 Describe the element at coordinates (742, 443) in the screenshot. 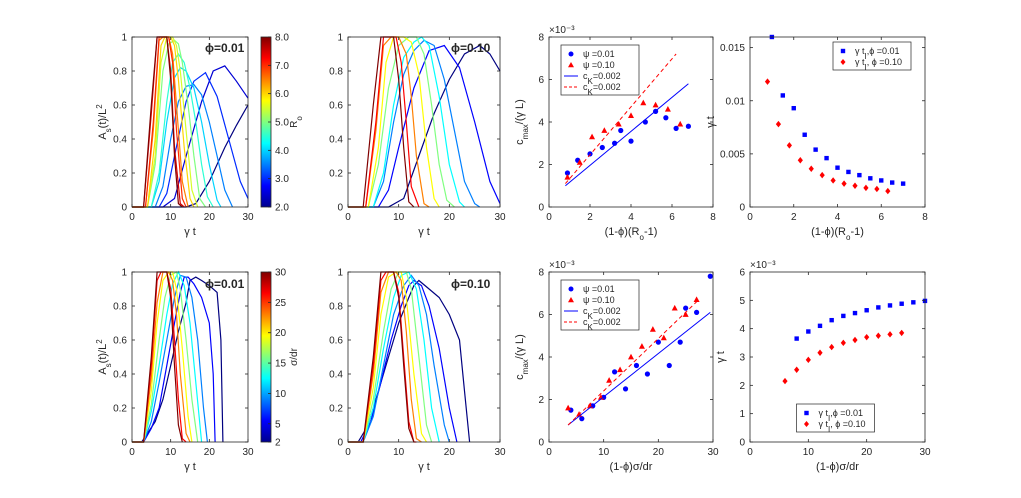

I see `y-tick-label: 0` at that location.